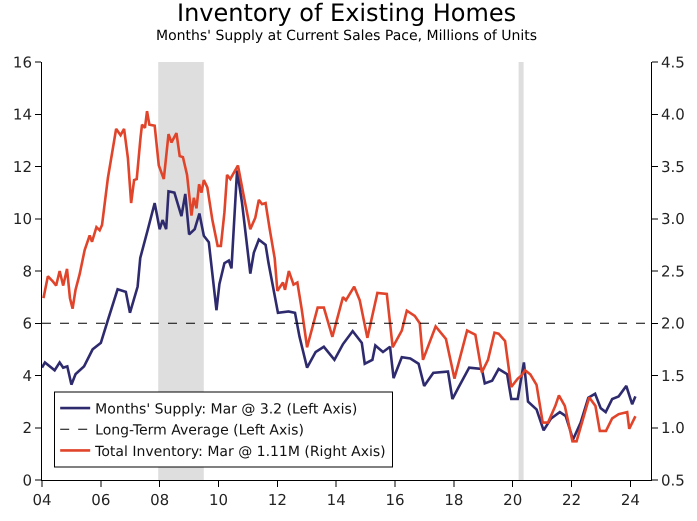 The height and width of the screenshot is (521, 697). What do you see at coordinates (22, 62) in the screenshot?
I see `y-tick-label: 16` at bounding box center [22, 62].